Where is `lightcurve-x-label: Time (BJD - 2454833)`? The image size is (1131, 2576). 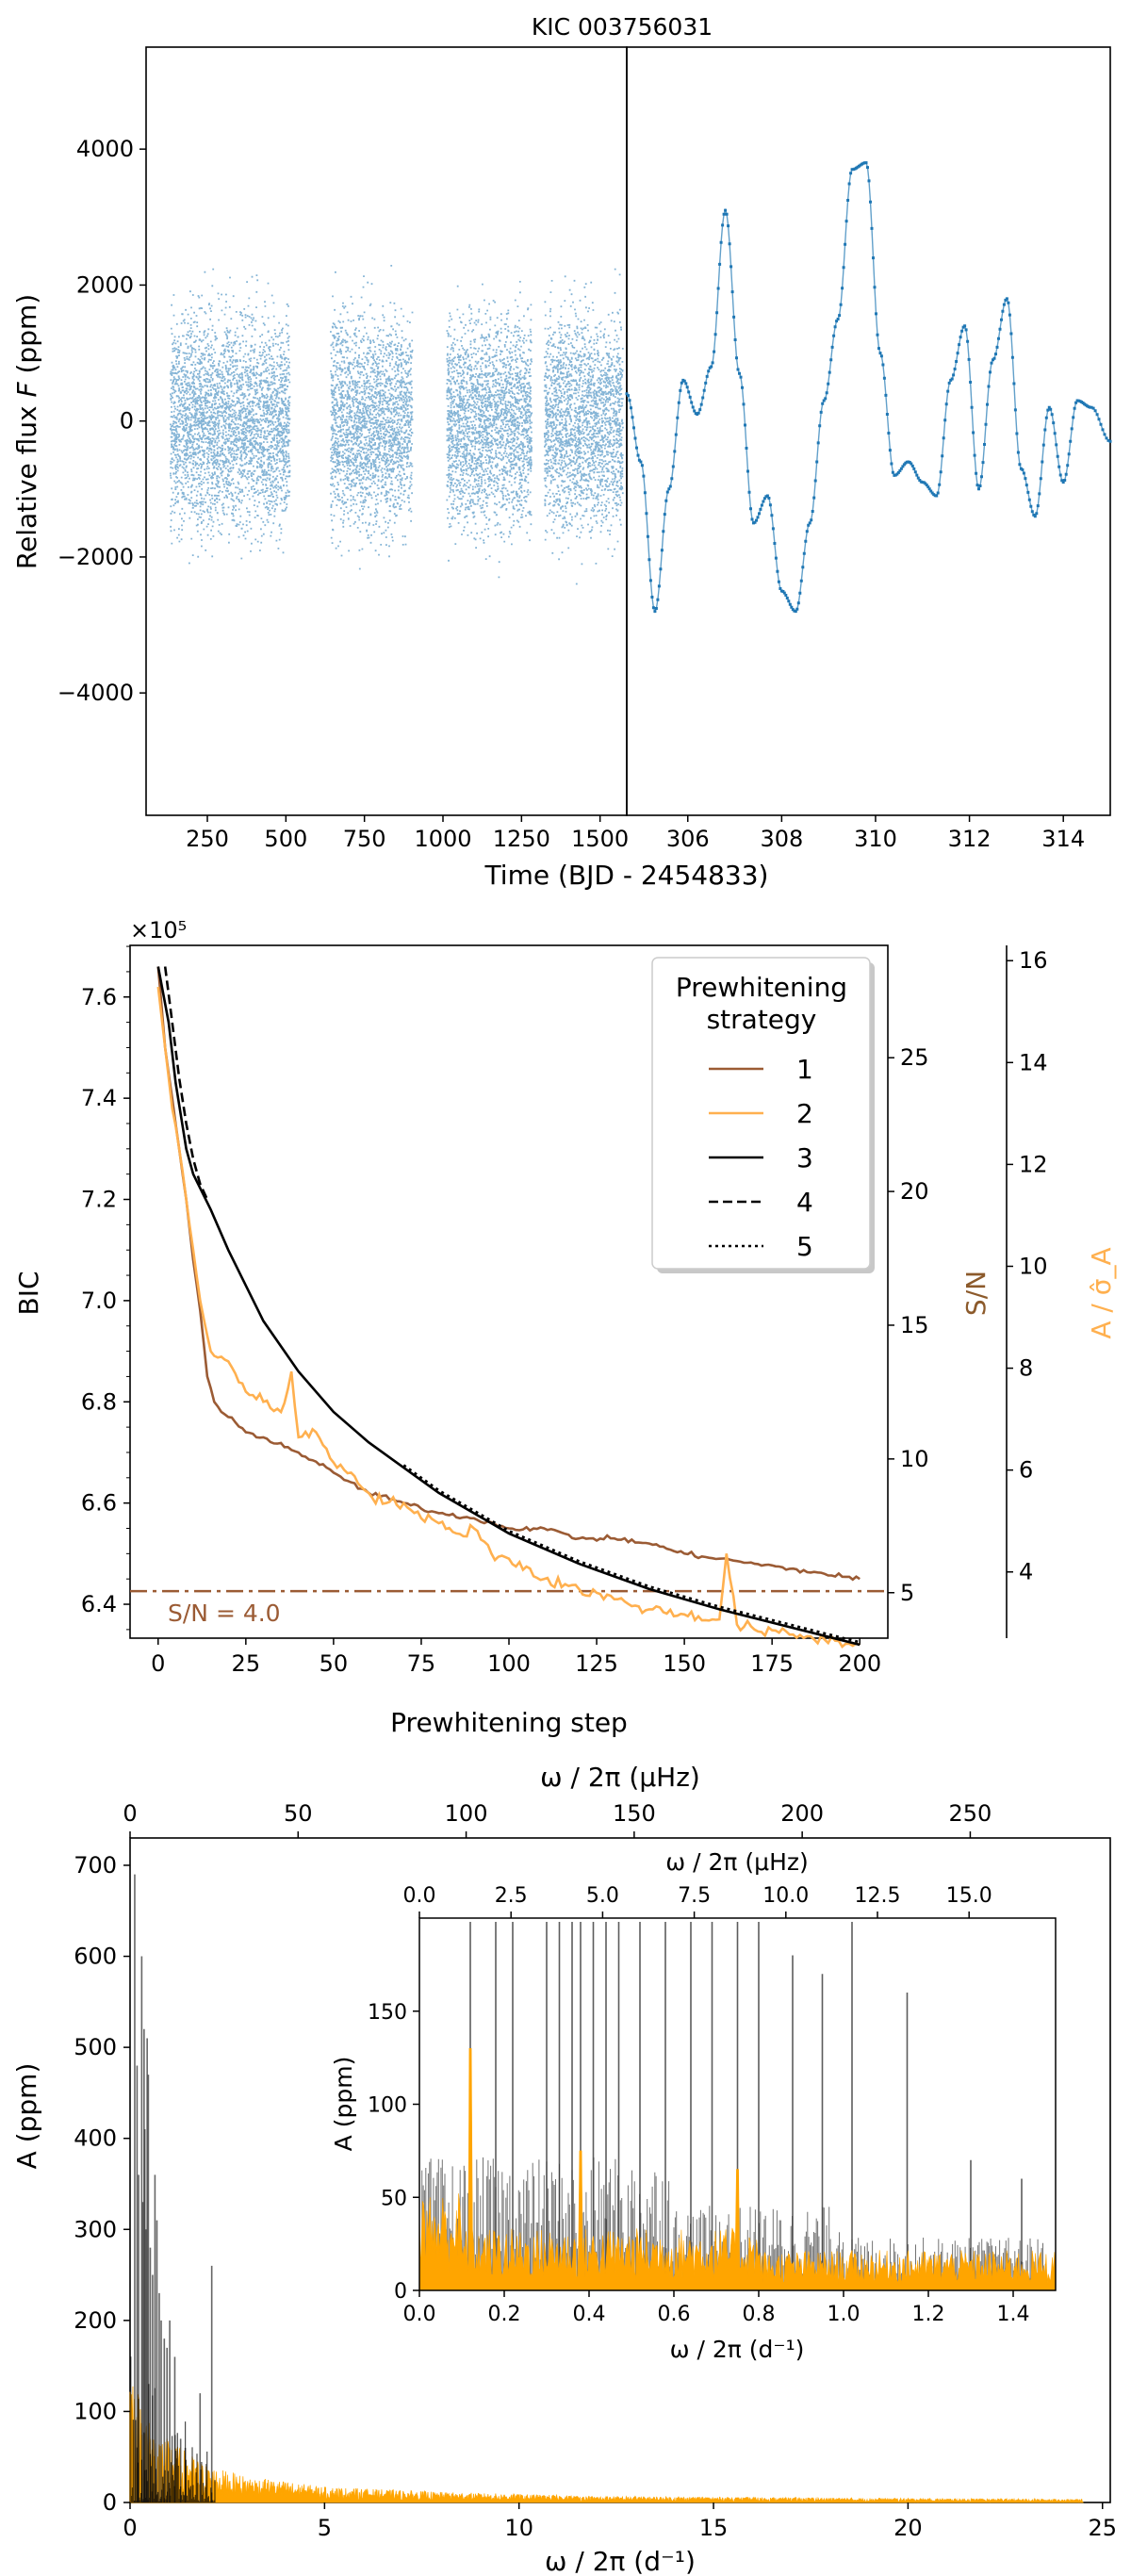 lightcurve-x-label: Time (BJD - 2454833) is located at coordinates (626, 875).